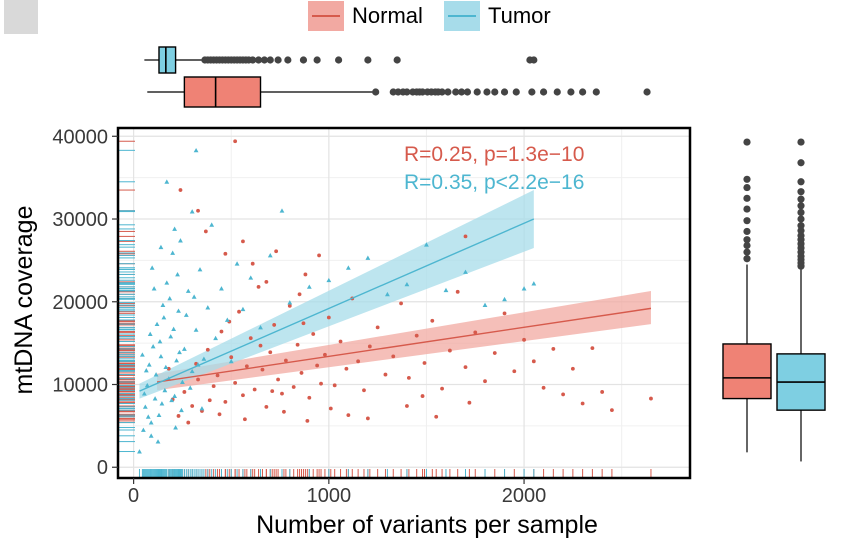 This screenshot has height=548, width=844. I want to click on regression-line-tumor, so click(337, 305).